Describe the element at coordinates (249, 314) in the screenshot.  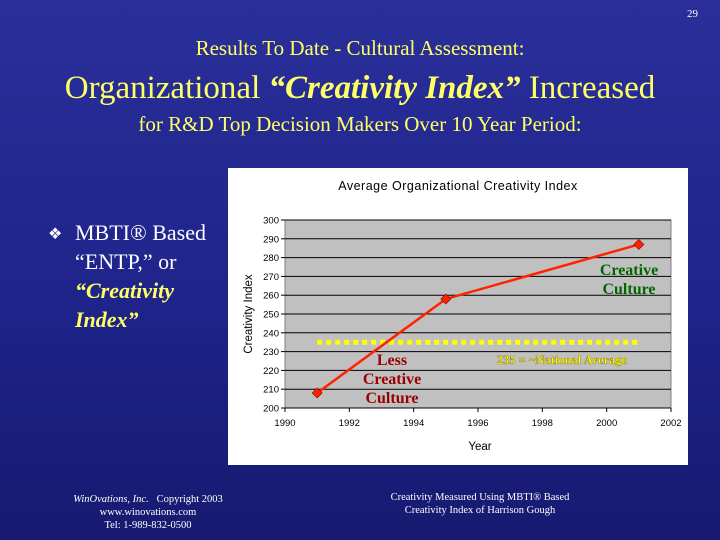
I see `y-axis-label: Creativity Index` at that location.